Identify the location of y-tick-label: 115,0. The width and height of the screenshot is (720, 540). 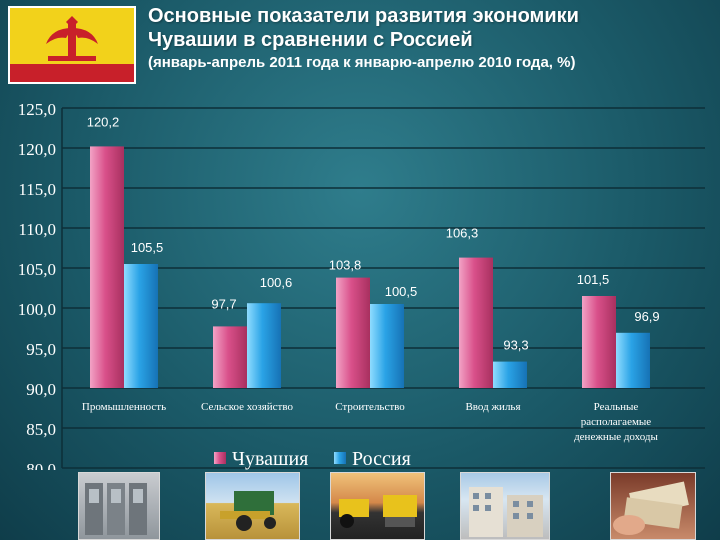
(37, 189).